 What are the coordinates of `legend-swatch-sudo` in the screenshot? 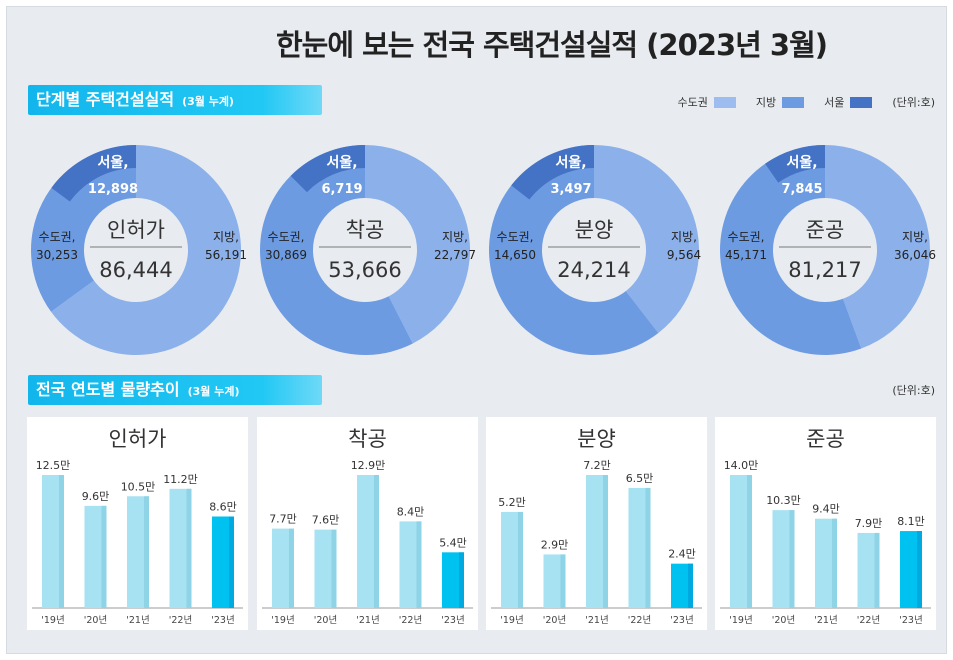 It's located at (724, 102).